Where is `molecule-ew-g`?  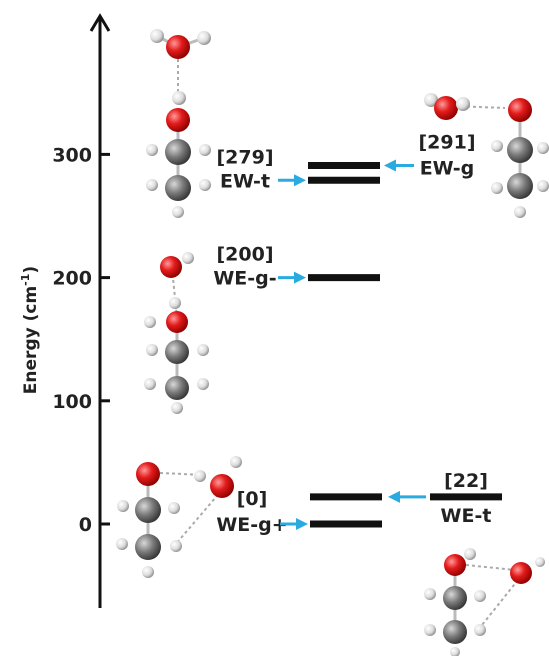
molecule-ew-g is located at coordinates (486, 155).